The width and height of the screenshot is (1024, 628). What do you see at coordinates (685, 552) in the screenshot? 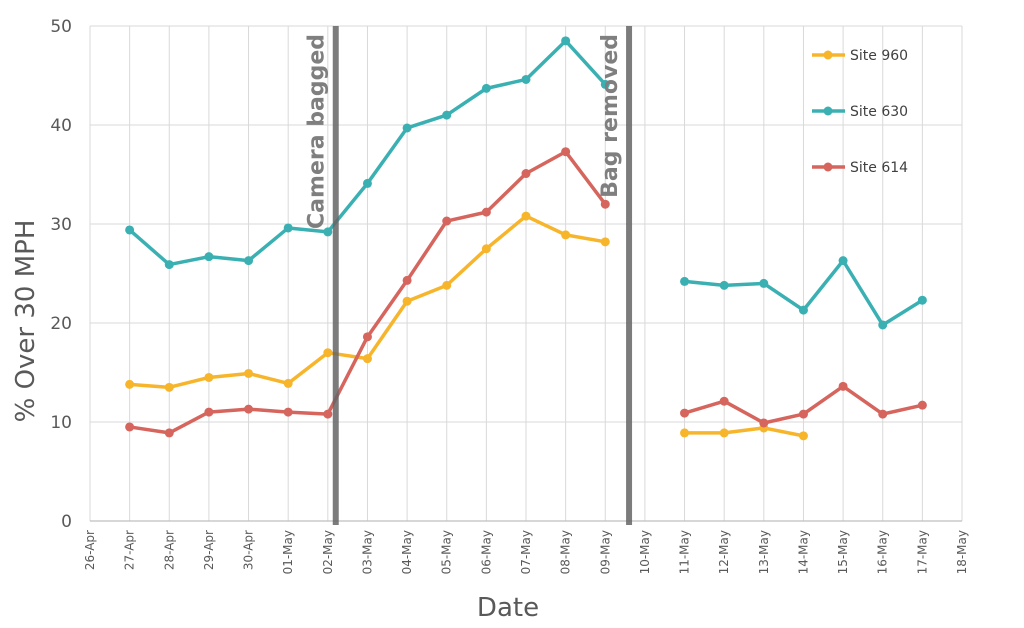
I see `x-tick-label: 11-May` at bounding box center [685, 552].